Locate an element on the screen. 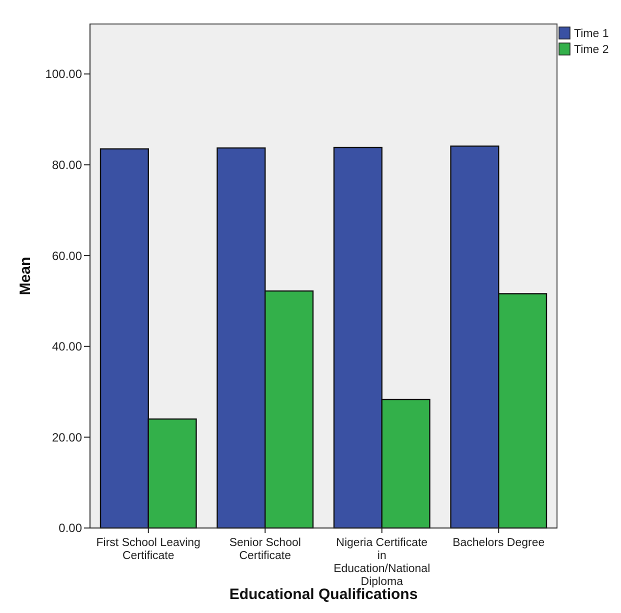  x-tick-label: First School Leaving Certificate is located at coordinates (148, 549).